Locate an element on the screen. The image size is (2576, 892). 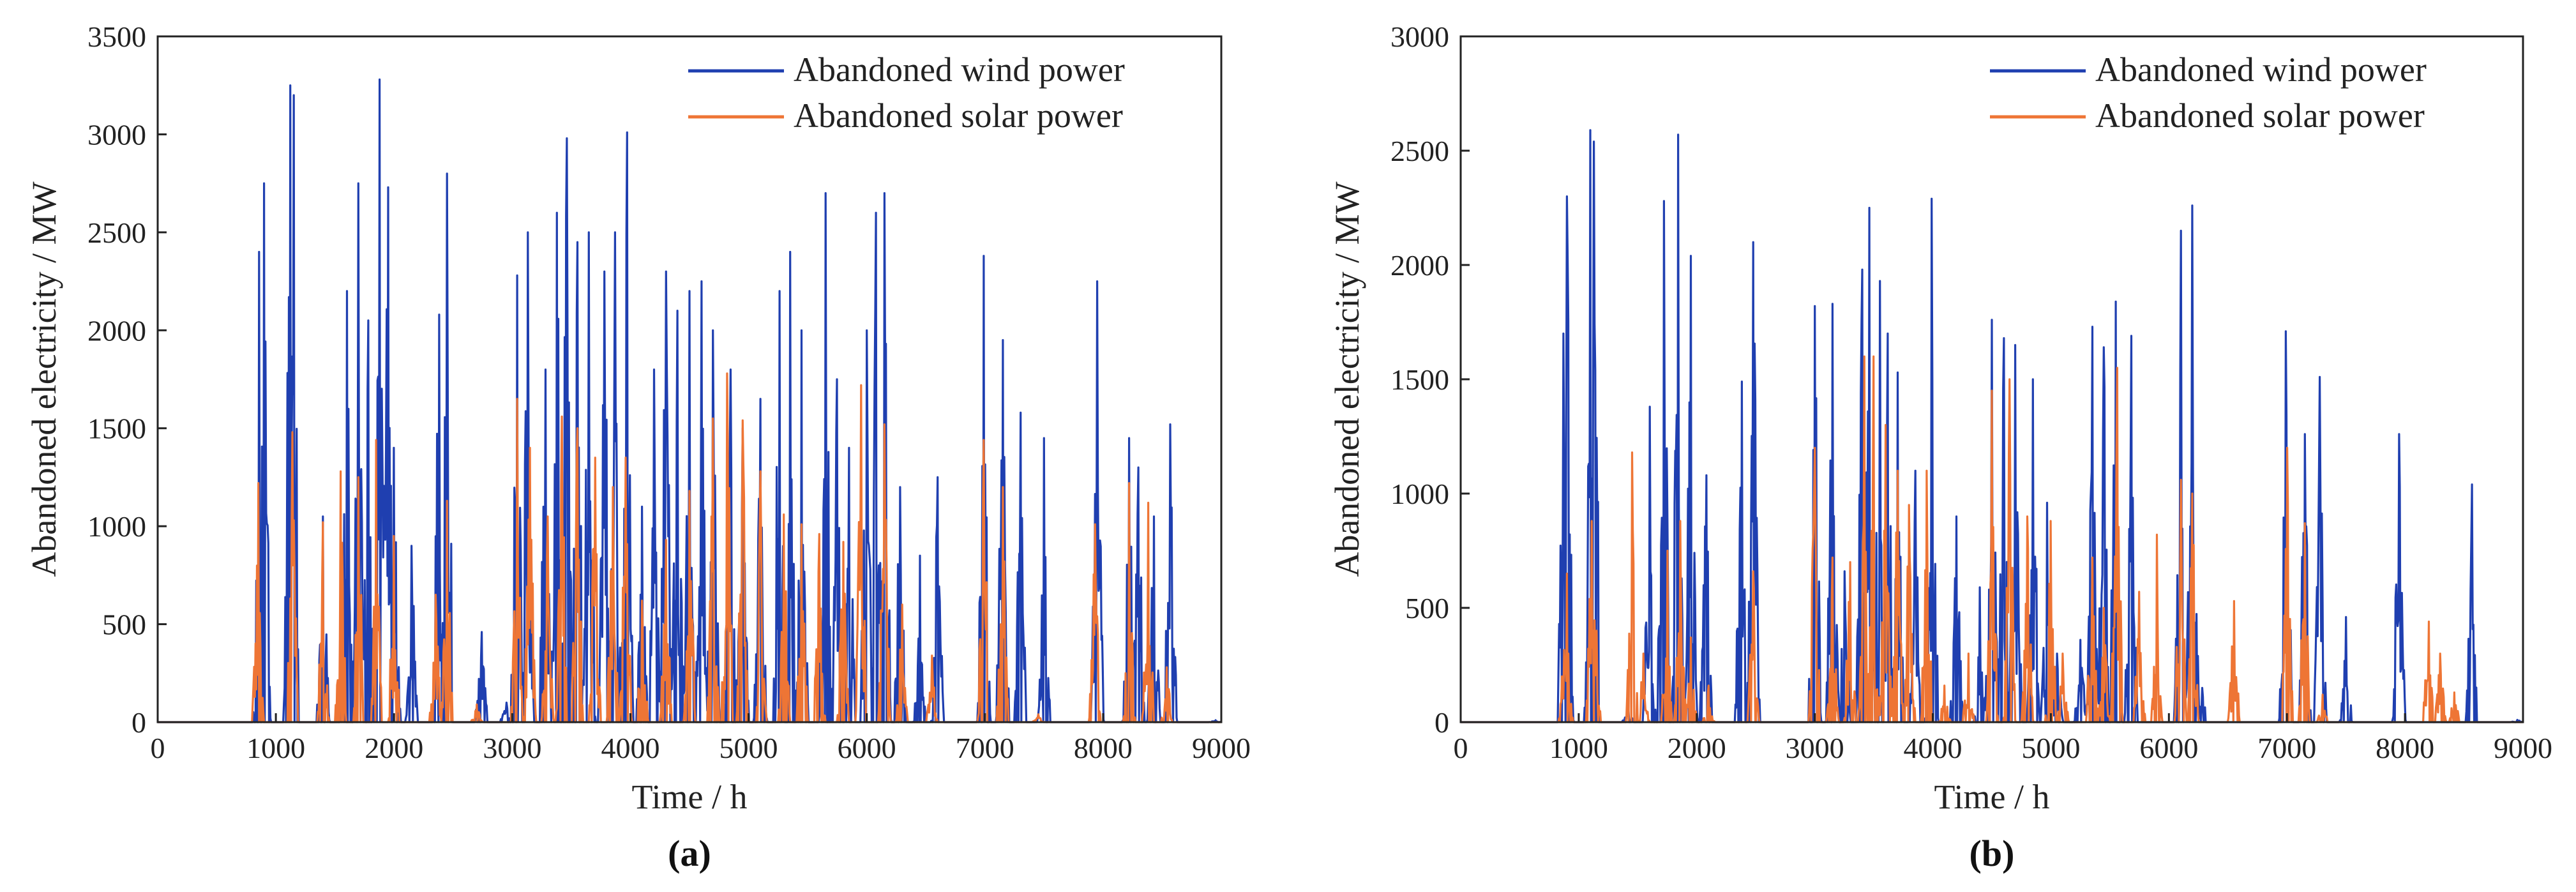
y-tick-label-2000-a: 2000 is located at coordinates (116, 330).